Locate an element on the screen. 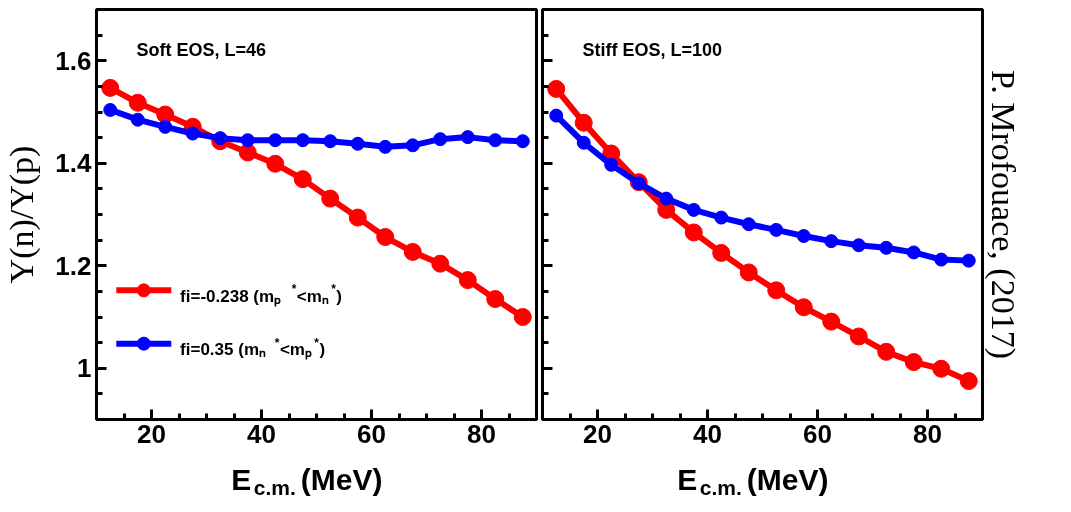 The image size is (1071, 512). y-tick-label: 1.4 is located at coordinates (74, 163).